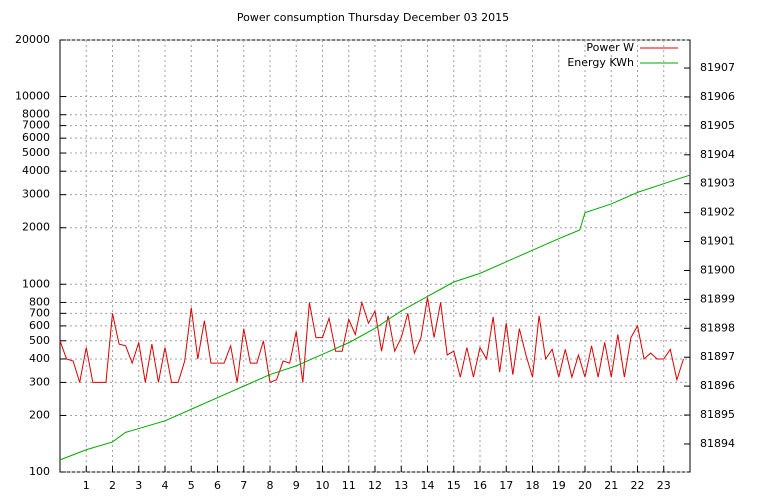 The height and width of the screenshot is (500, 768). Describe the element at coordinates (717, 96) in the screenshot. I see `y2-tick-label: 81906` at that location.